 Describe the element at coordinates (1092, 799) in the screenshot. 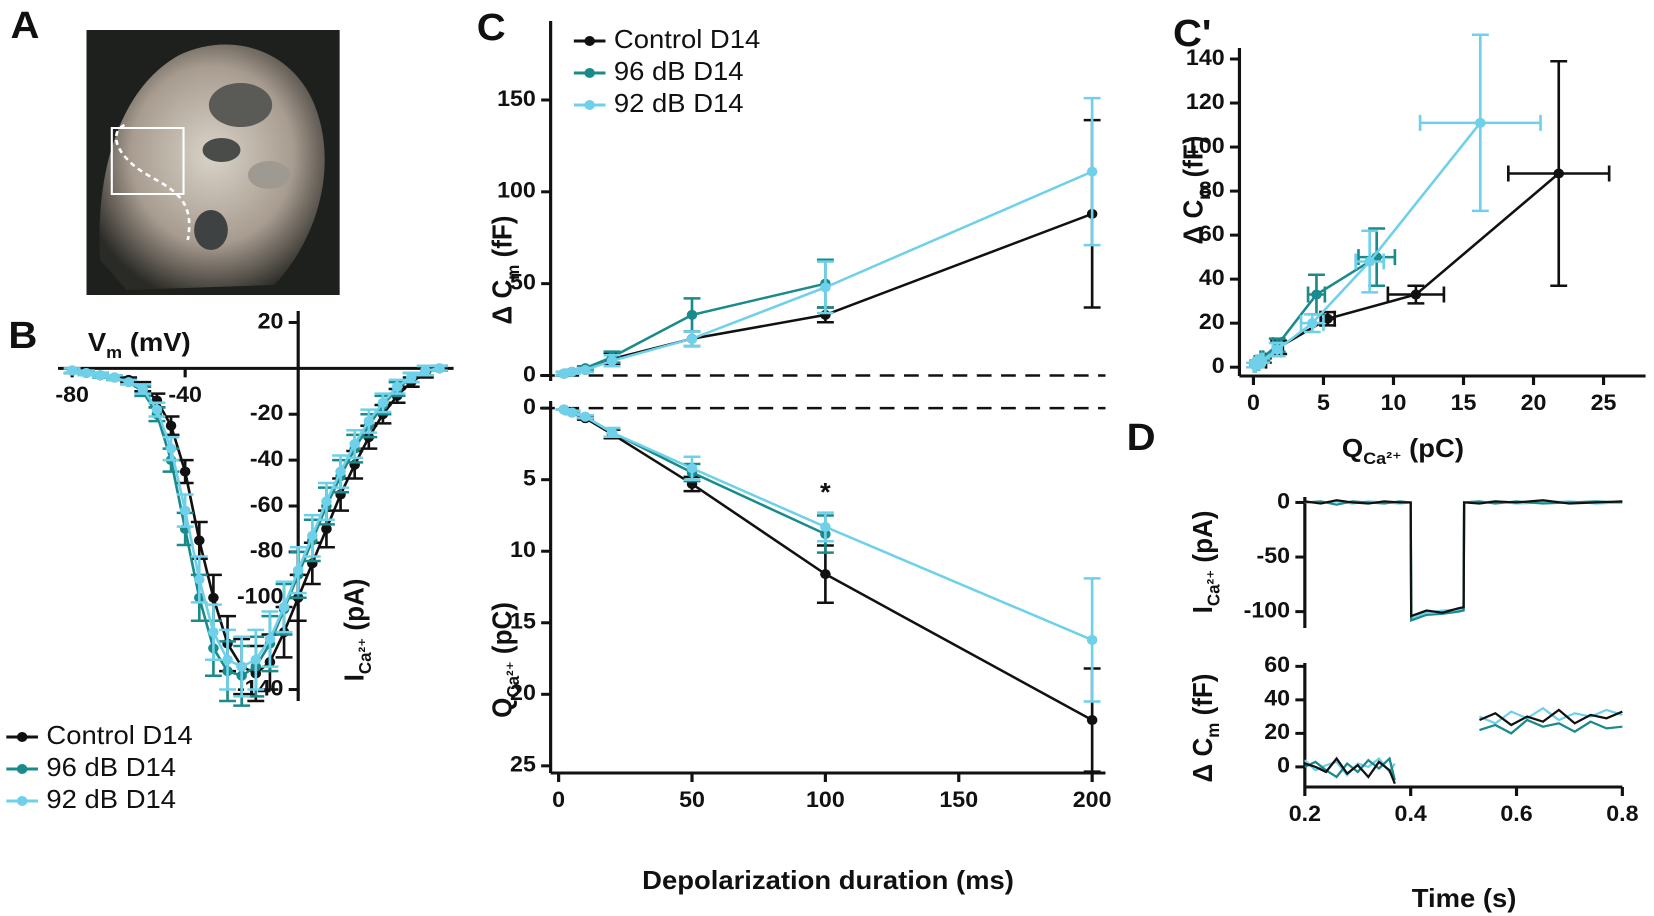

I see `x-tick-label: 200` at that location.